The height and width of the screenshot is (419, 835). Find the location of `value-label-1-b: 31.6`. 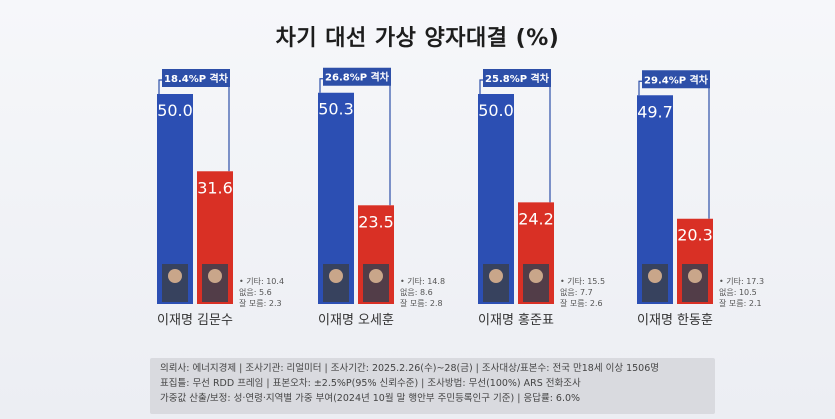

value-label-1-b: 31.6 is located at coordinates (215, 187).